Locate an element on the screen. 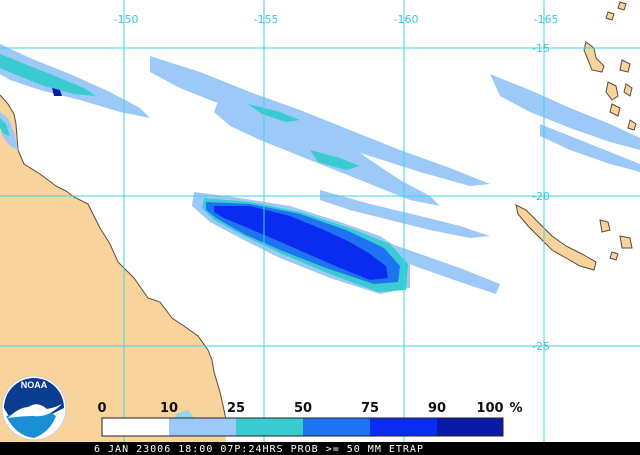 The image size is (640, 455). isle-of-pines is located at coordinates (614, 256).